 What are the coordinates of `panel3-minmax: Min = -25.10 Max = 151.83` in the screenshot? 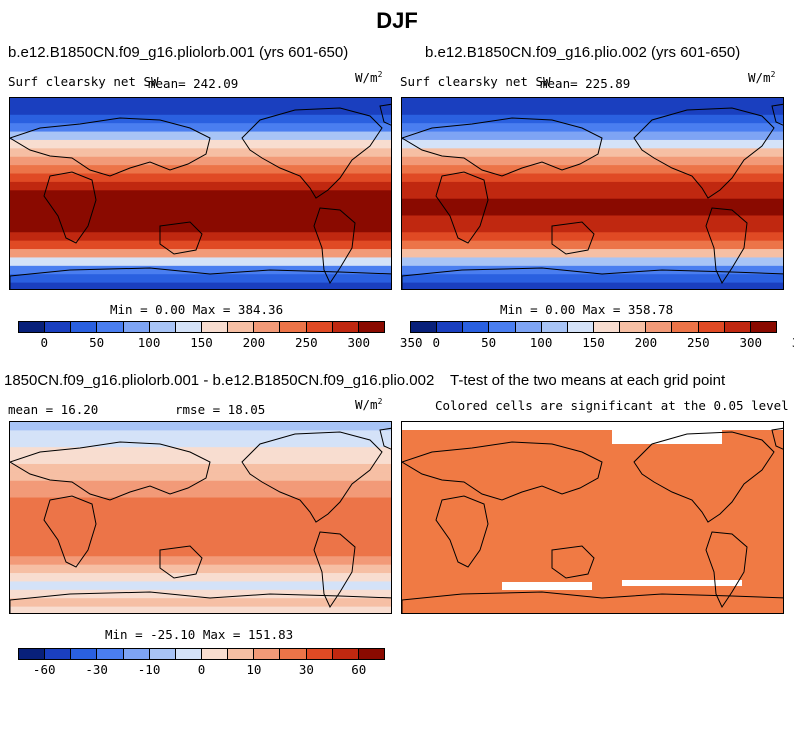 It's located at (199, 634).